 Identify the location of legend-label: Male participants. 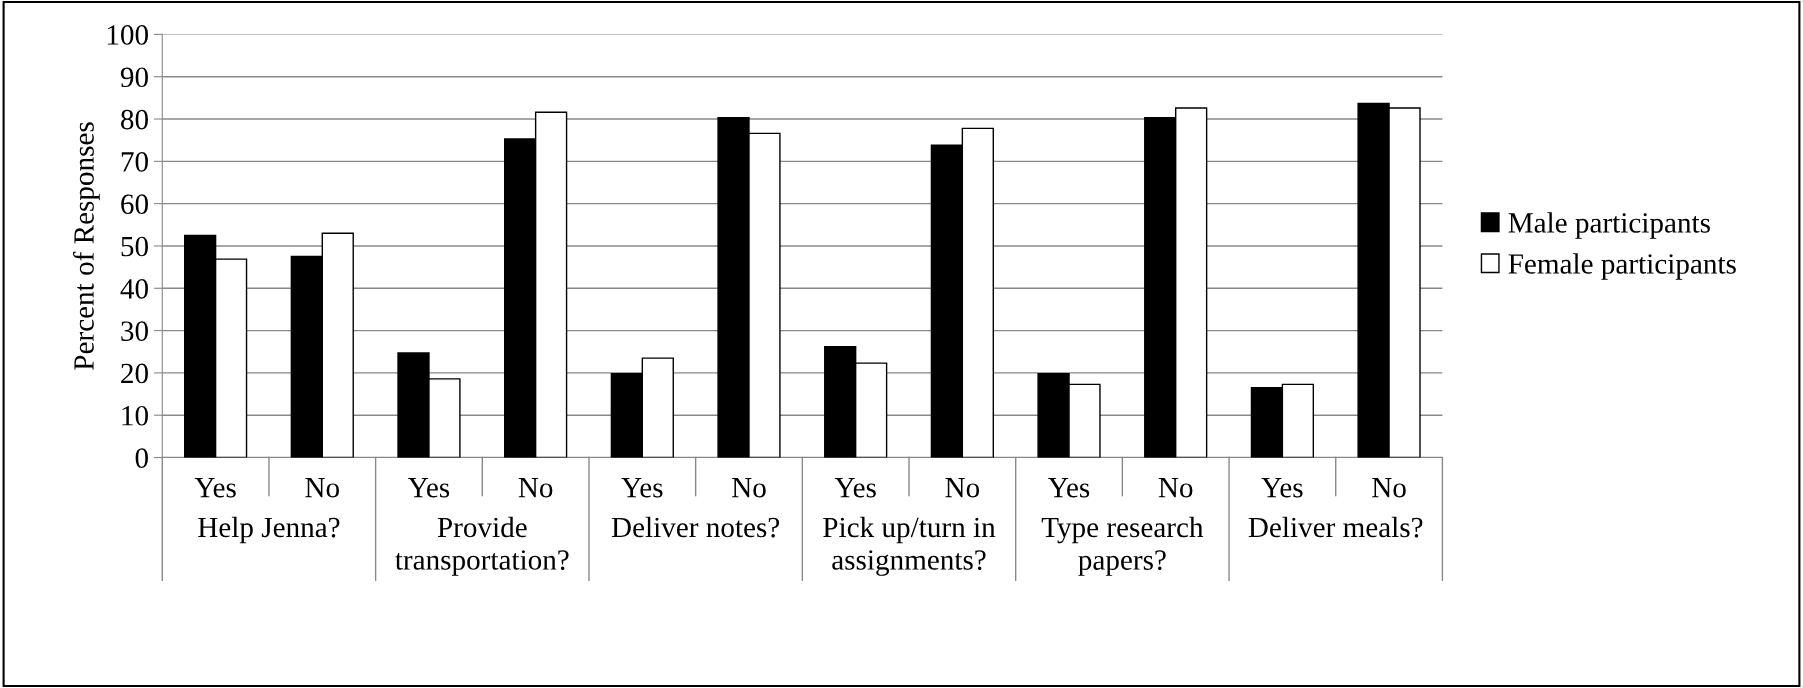
(1609, 225).